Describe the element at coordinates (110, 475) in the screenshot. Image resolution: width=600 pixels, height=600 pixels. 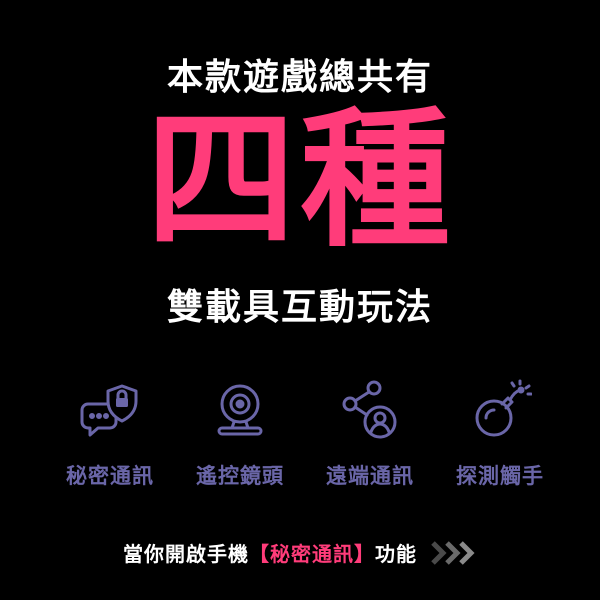
I see `feature-label: 秘密通訊` at that location.